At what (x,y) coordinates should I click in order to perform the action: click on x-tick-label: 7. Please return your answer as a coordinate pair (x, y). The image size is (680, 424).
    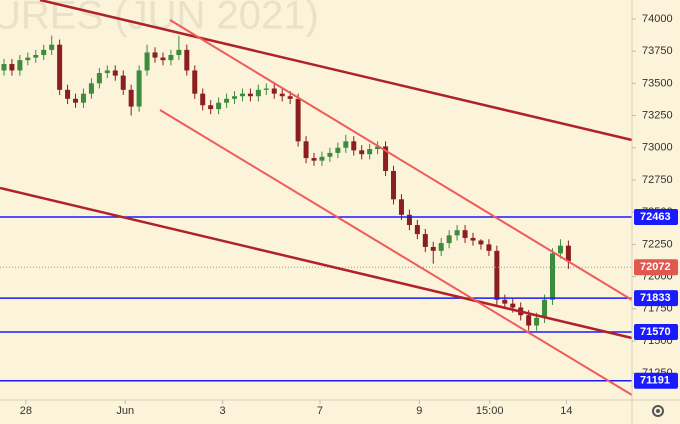
    Looking at the image, I should click on (320, 411).